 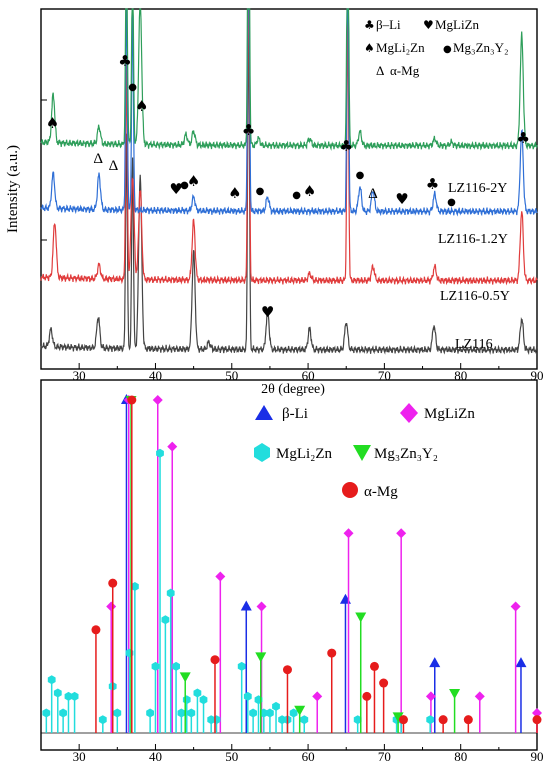 What do you see at coordinates (231, 375) in the screenshot?
I see `top-tick-label-2: 50` at bounding box center [231, 375].